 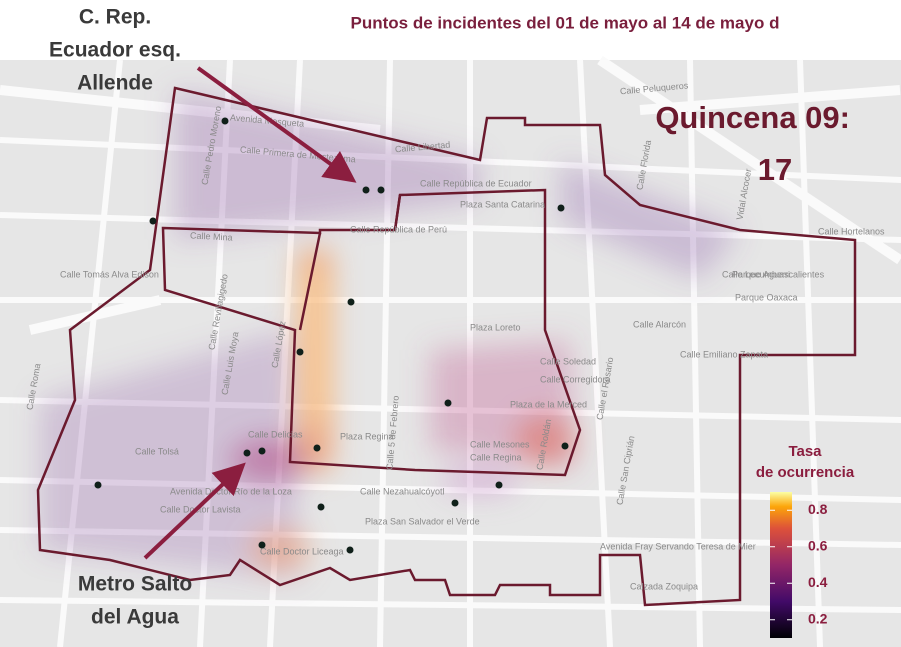 What do you see at coordinates (402, 491) in the screenshot?
I see `street-label: Calle Nezahualcóyotl` at bounding box center [402, 491].